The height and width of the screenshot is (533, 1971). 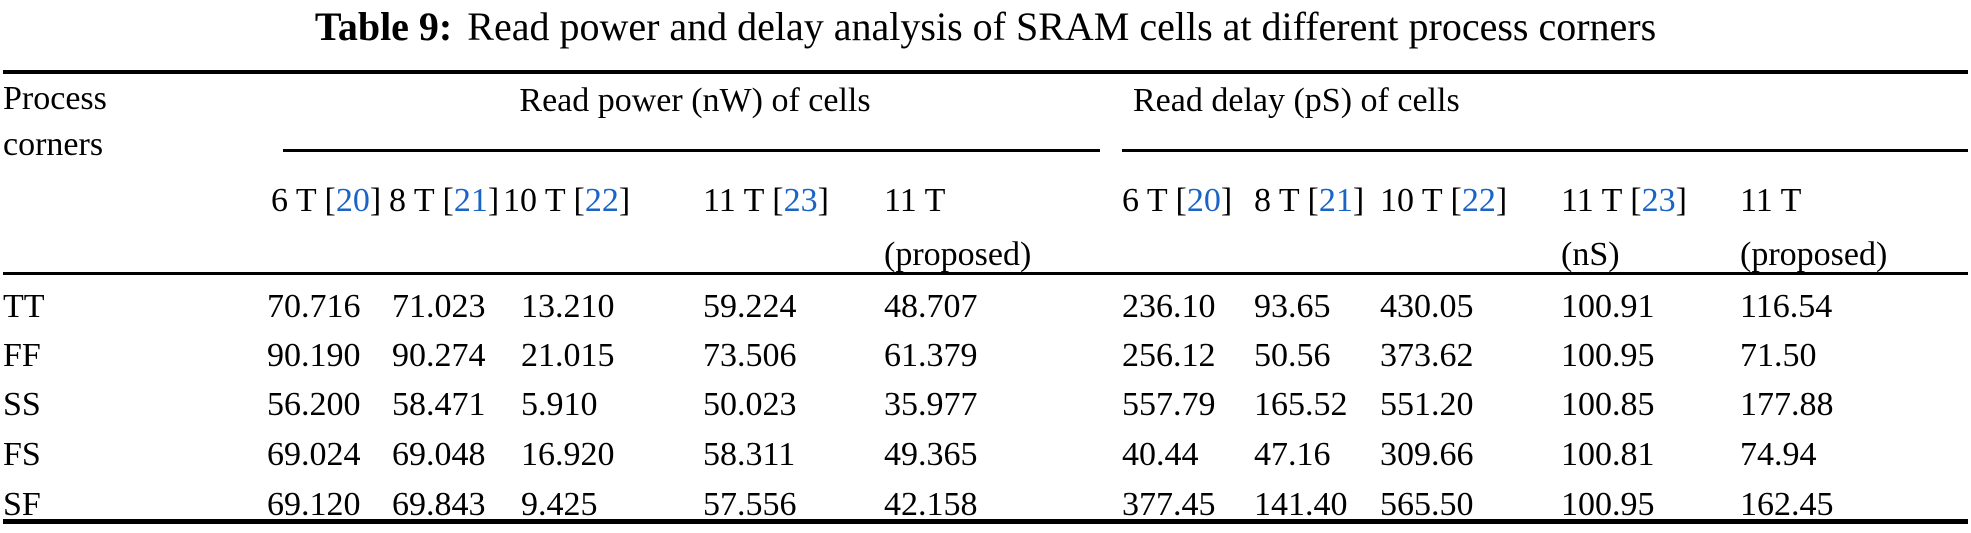 What do you see at coordinates (314, 306) in the screenshot?
I see `data-cell: 70.716` at bounding box center [314, 306].